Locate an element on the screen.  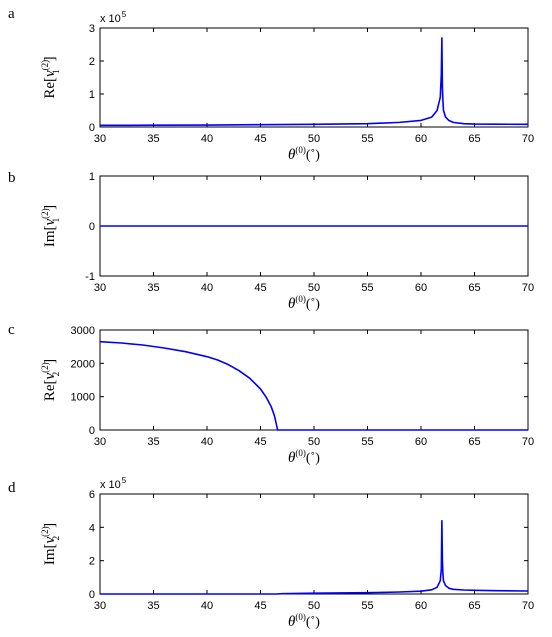
panel-letter: c is located at coordinates (11, 330).